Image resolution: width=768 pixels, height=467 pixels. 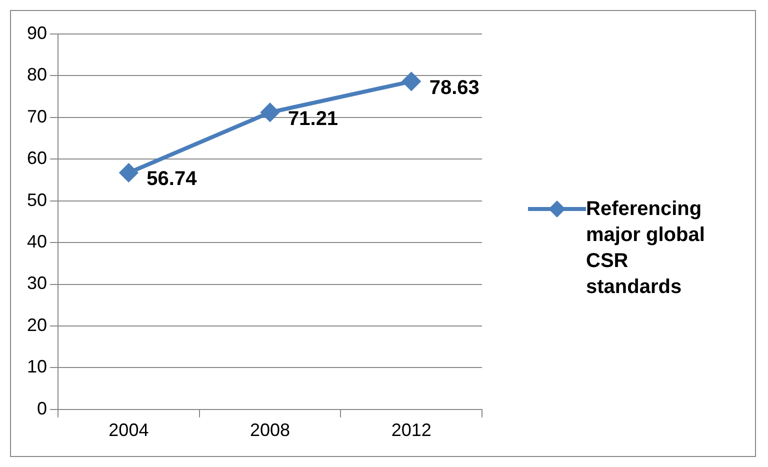 I want to click on x-tick-label: 2012, so click(x=411, y=430).